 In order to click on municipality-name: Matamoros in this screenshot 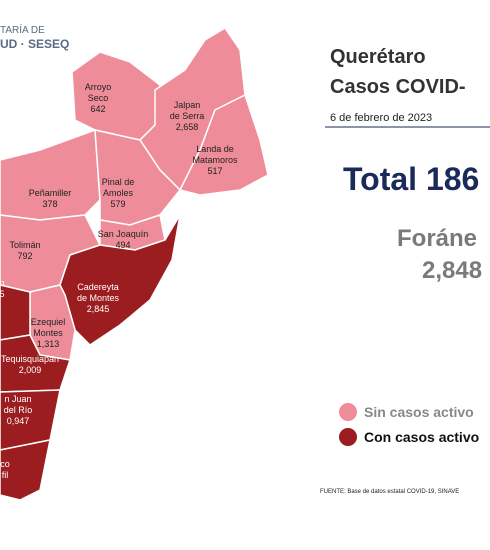, I will do `click(215, 160)`.